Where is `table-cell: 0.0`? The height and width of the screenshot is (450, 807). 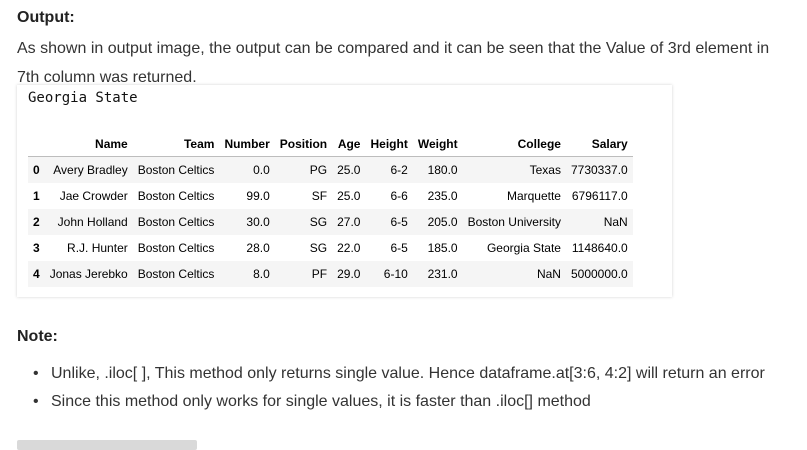 table-cell: 0.0 is located at coordinates (261, 170).